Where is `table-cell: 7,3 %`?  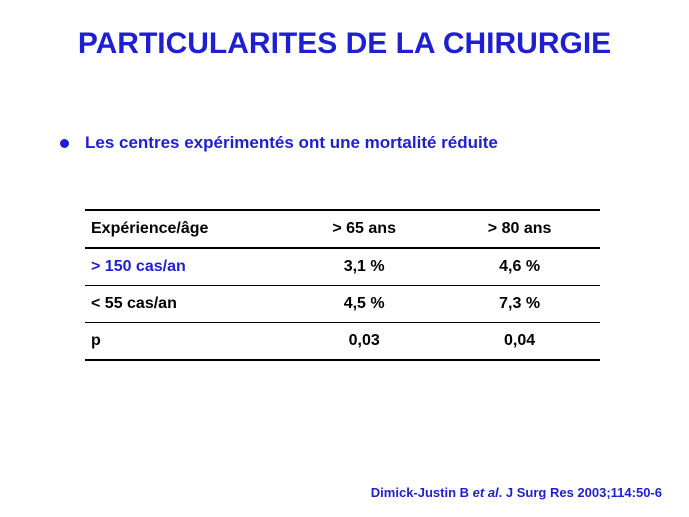 table-cell: 7,3 % is located at coordinates (519, 304).